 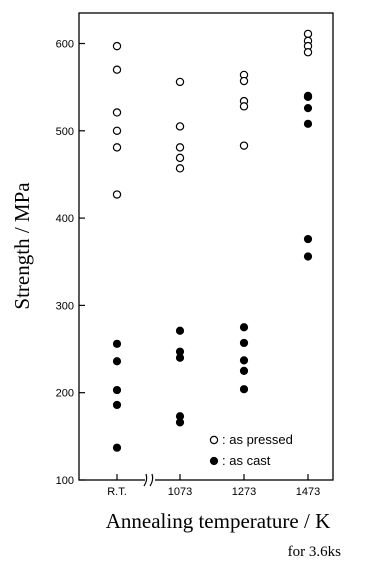 What do you see at coordinates (218, 521) in the screenshot?
I see `x-axis-title: Annealing temperature / K` at bounding box center [218, 521].